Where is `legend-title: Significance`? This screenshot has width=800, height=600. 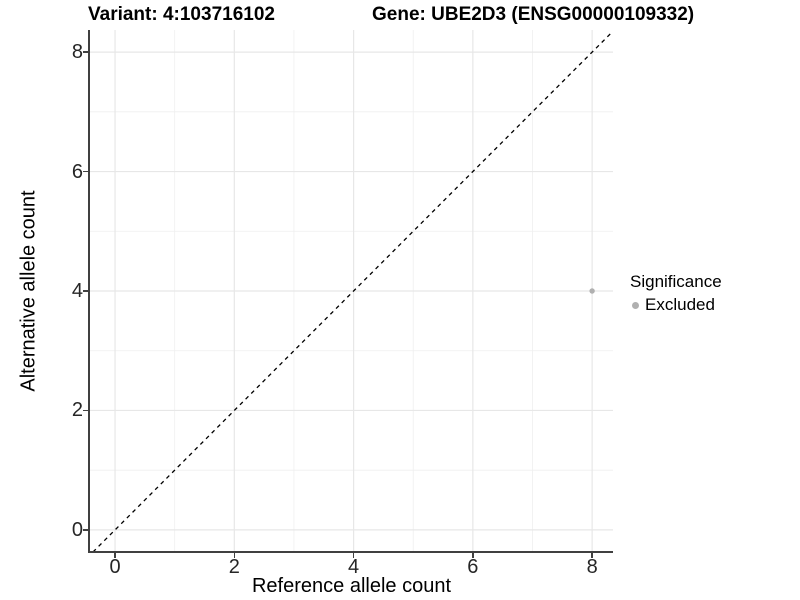
legend-title: Significance is located at coordinates (676, 281).